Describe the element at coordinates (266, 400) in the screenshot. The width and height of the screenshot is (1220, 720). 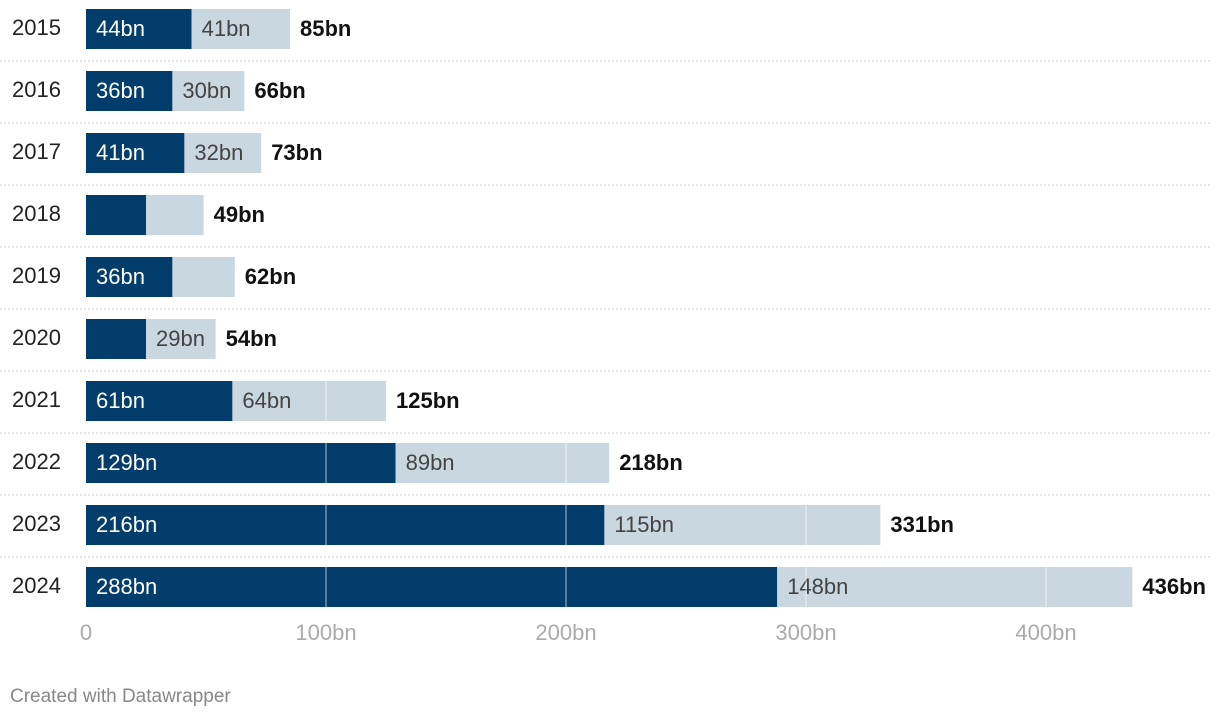
I see `value-label: 64bn` at that location.